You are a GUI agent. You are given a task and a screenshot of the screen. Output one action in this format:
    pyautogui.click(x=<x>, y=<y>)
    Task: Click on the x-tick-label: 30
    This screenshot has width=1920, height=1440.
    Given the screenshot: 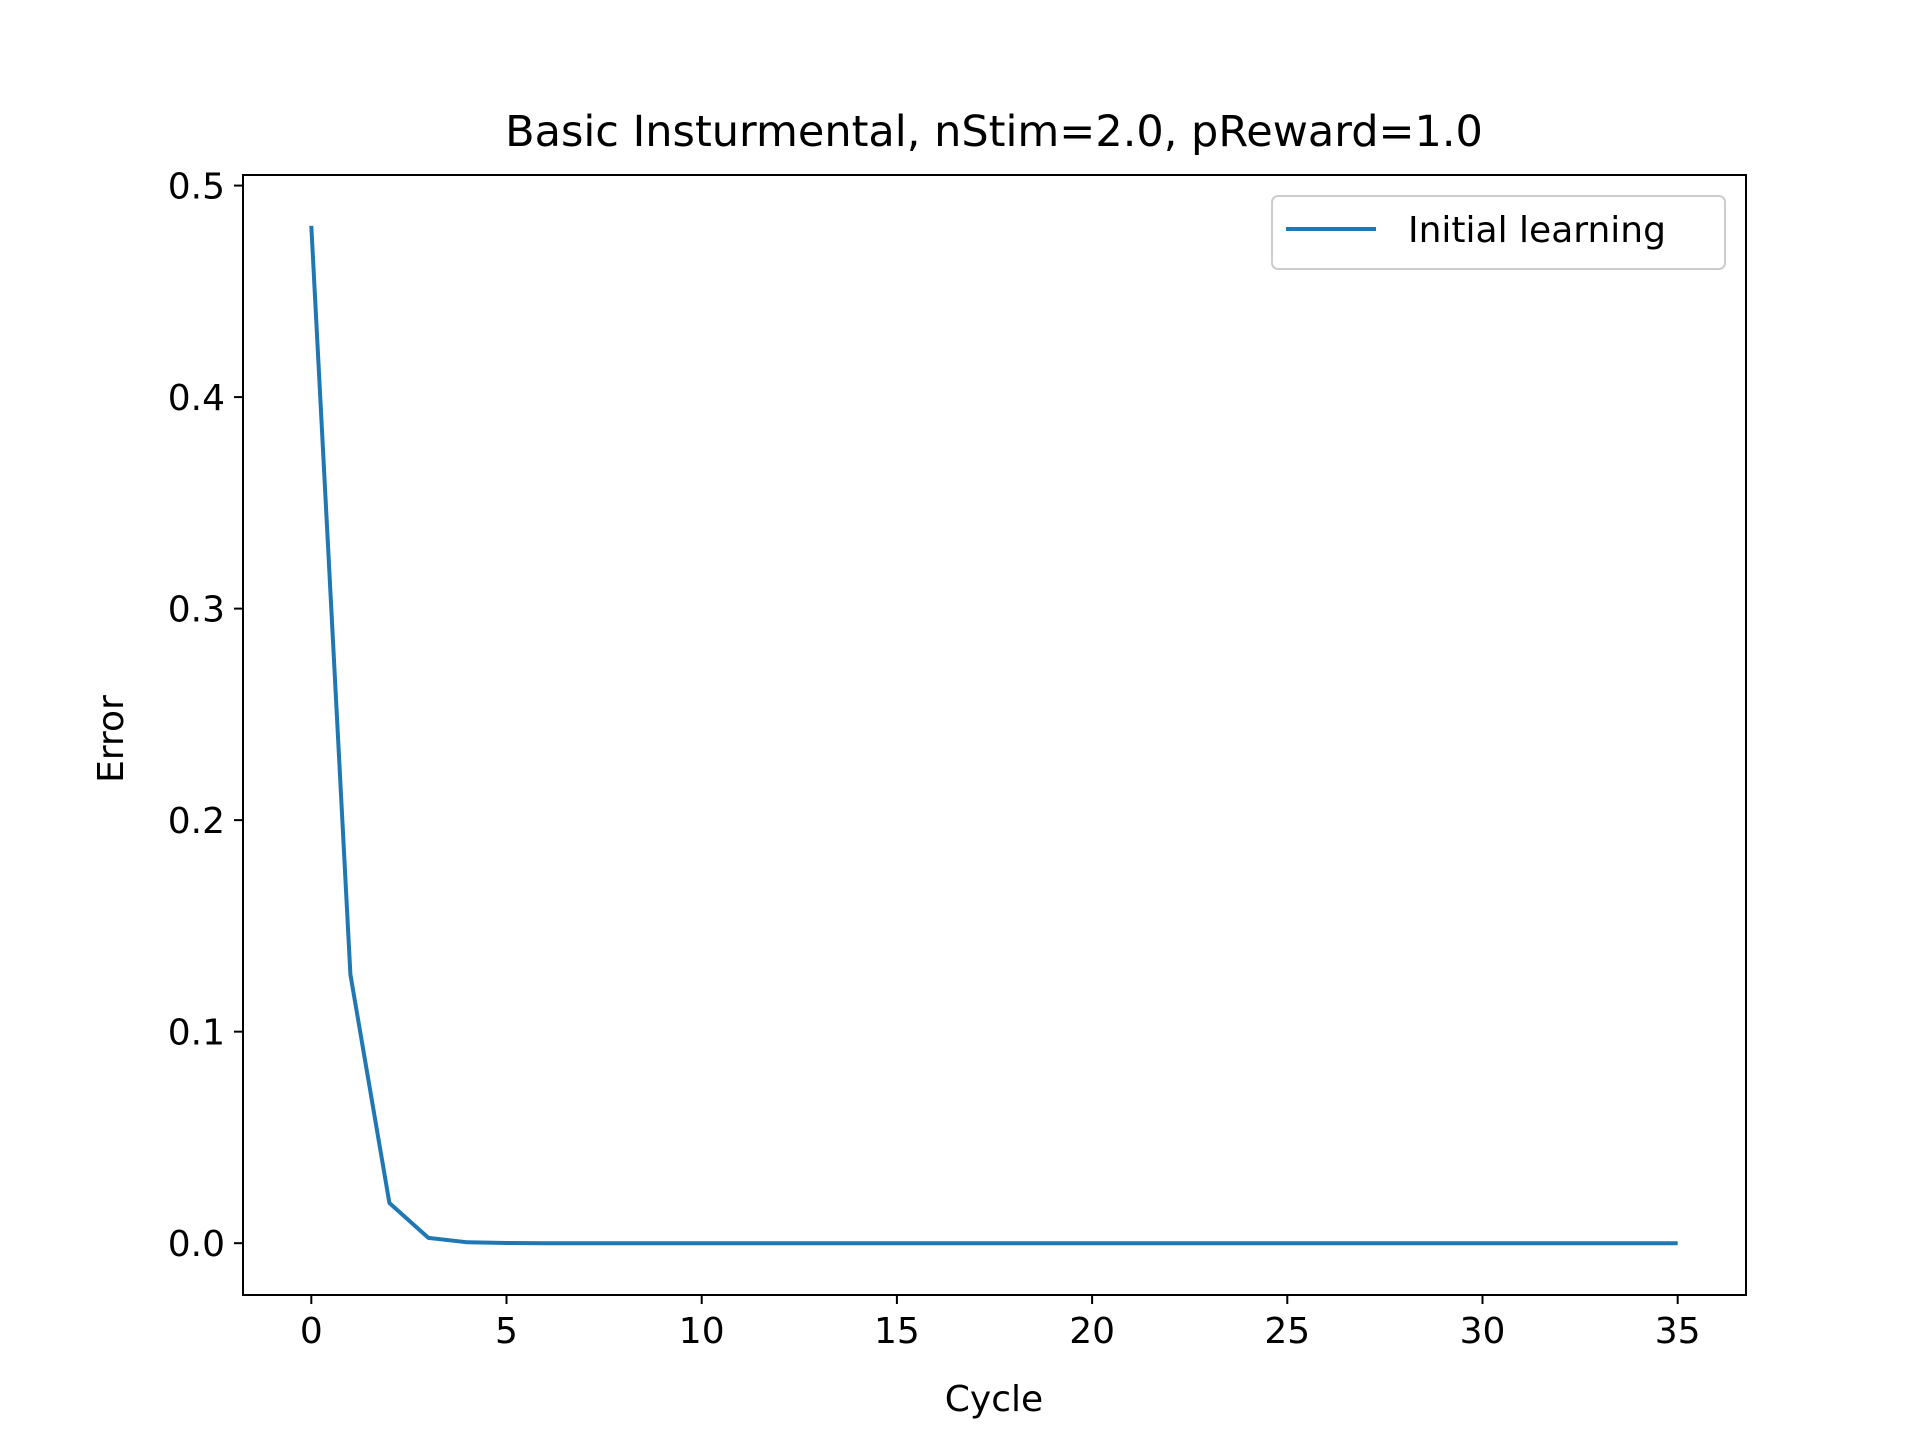 What is the action you would take?
    pyautogui.click(x=1483, y=1331)
    